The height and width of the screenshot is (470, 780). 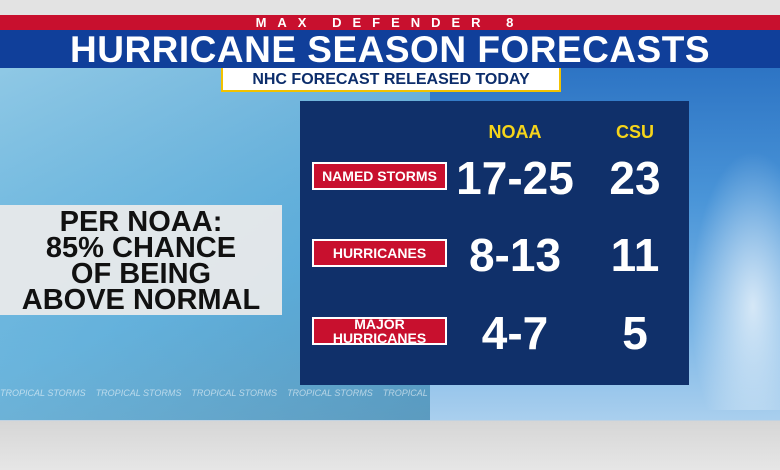 I want to click on column-header: NOAA, so click(x=515, y=132).